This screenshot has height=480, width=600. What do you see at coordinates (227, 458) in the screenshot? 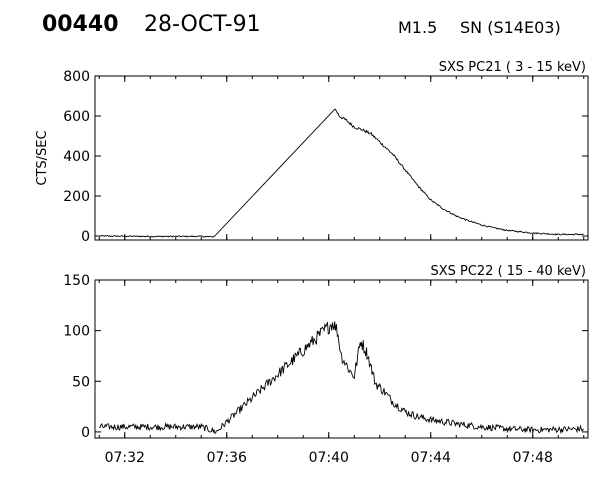
I see `x-tick-label: 07:36` at bounding box center [227, 458].